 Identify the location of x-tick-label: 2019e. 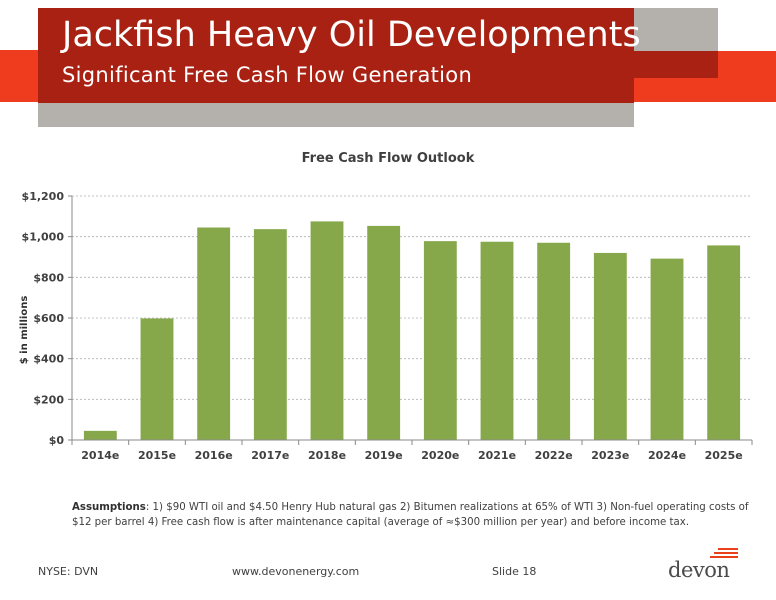
(384, 455).